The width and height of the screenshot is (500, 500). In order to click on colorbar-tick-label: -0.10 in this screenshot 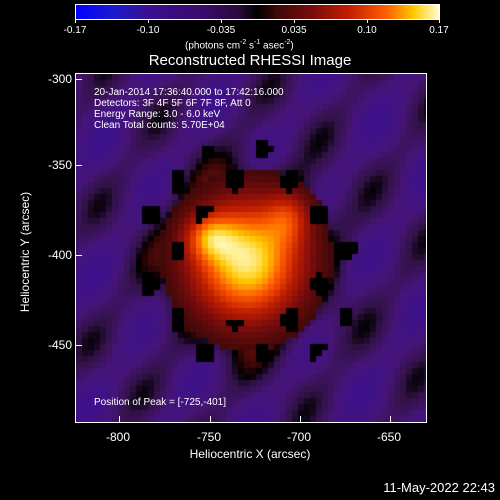, I will do `click(148, 30)`.